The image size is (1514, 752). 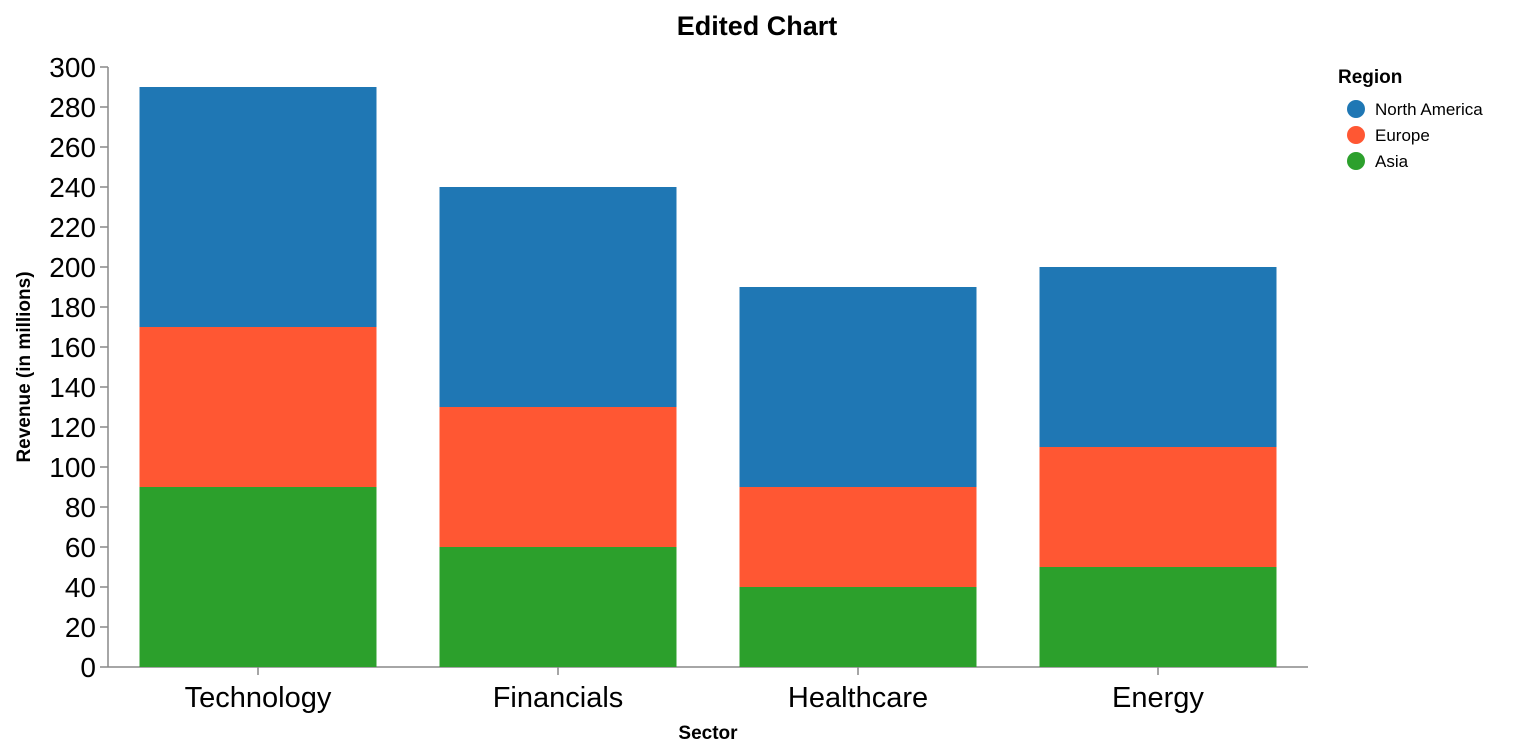 I want to click on x-tick-label: Financials, so click(x=558, y=698).